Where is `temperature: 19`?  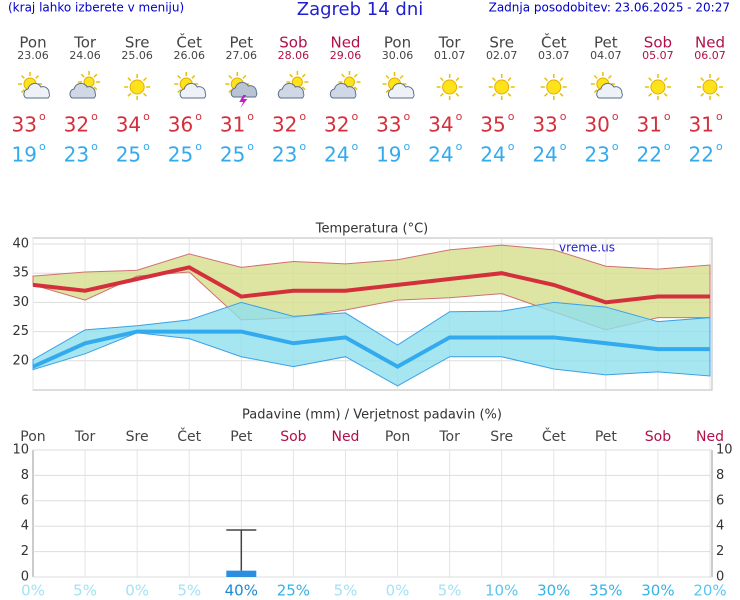
temperature: 19 is located at coordinates (24, 155).